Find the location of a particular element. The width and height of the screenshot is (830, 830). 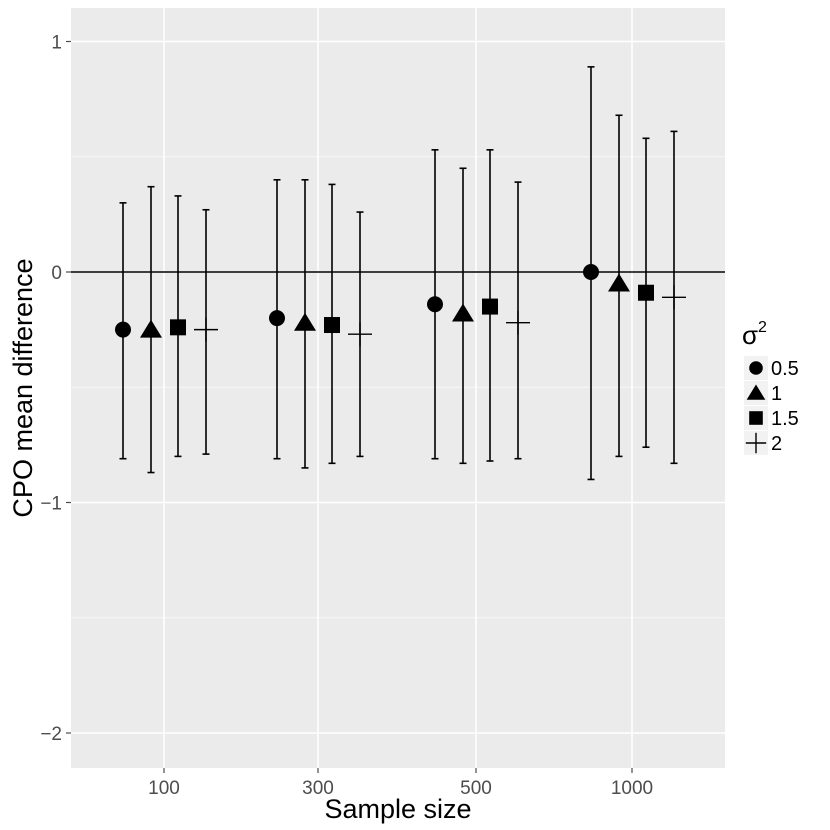

legend-label: 2 is located at coordinates (776, 444).